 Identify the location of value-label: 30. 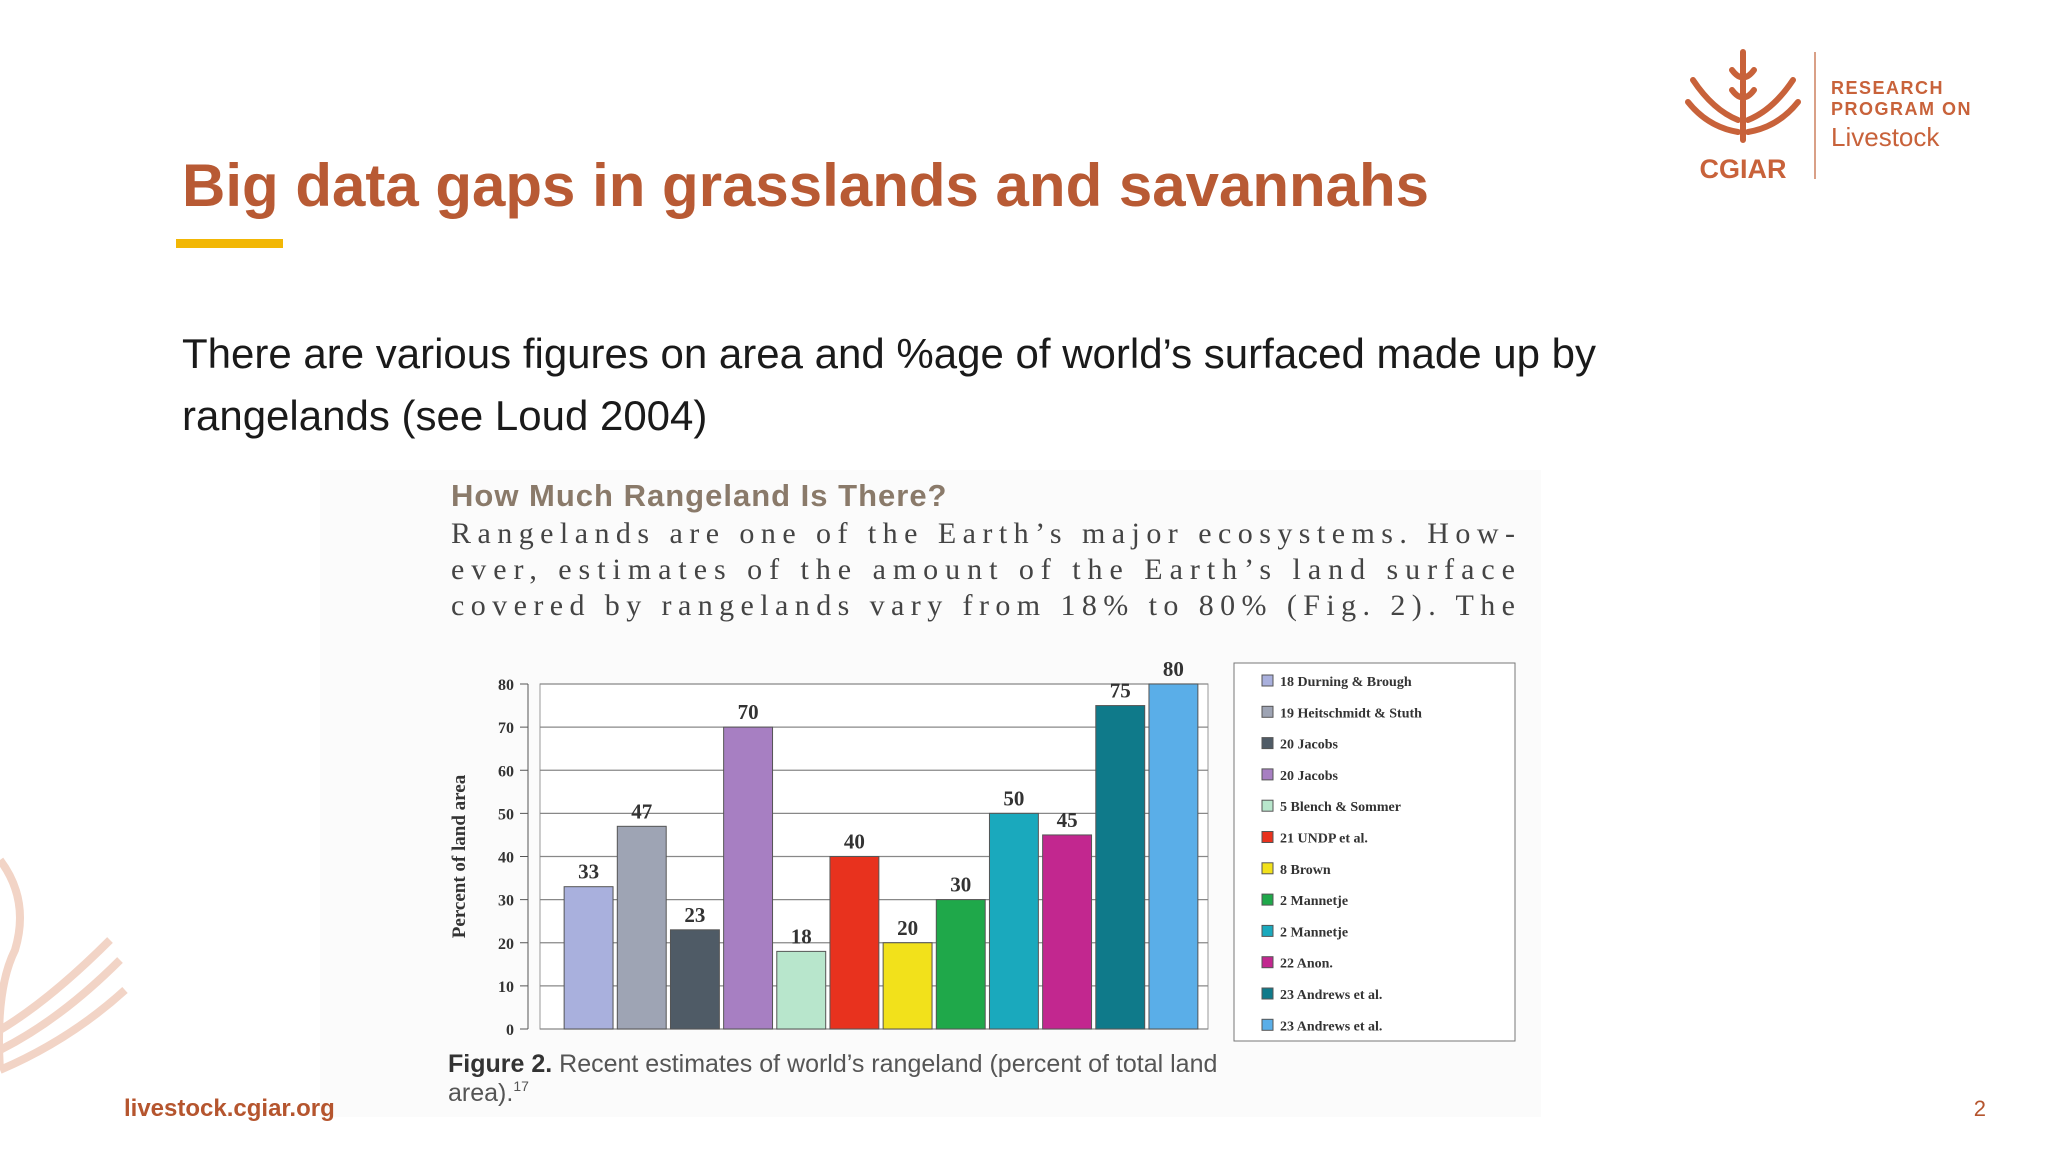
(960, 885).